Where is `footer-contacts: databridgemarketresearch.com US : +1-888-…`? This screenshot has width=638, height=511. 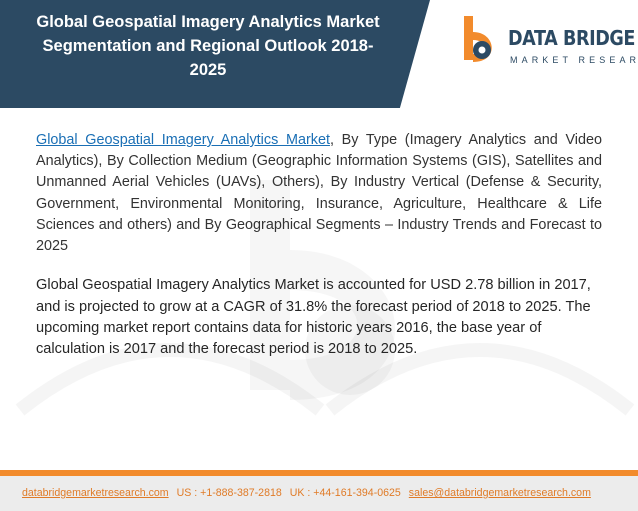
footer-contacts: databridgemarketresearch.com US : +1-888-… is located at coordinates (322, 493).